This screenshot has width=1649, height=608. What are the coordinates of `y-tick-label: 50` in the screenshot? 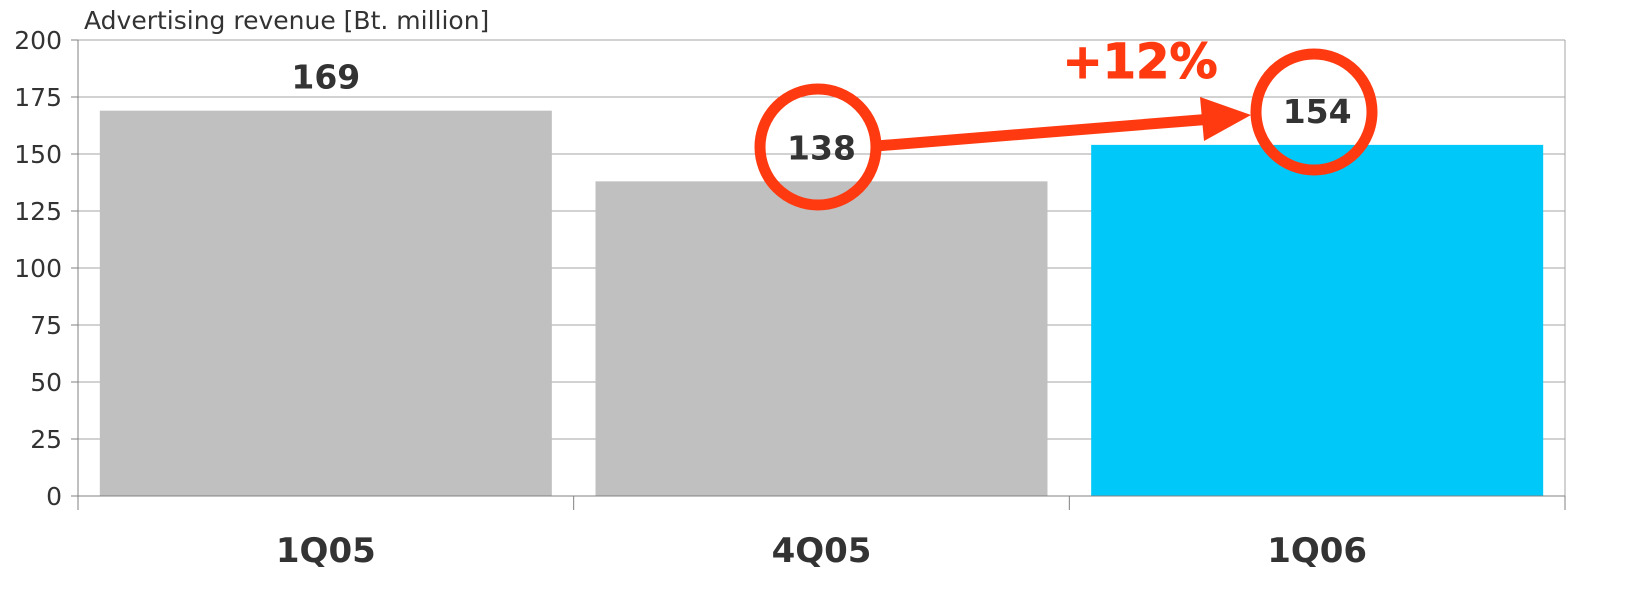 It's located at (46, 382).